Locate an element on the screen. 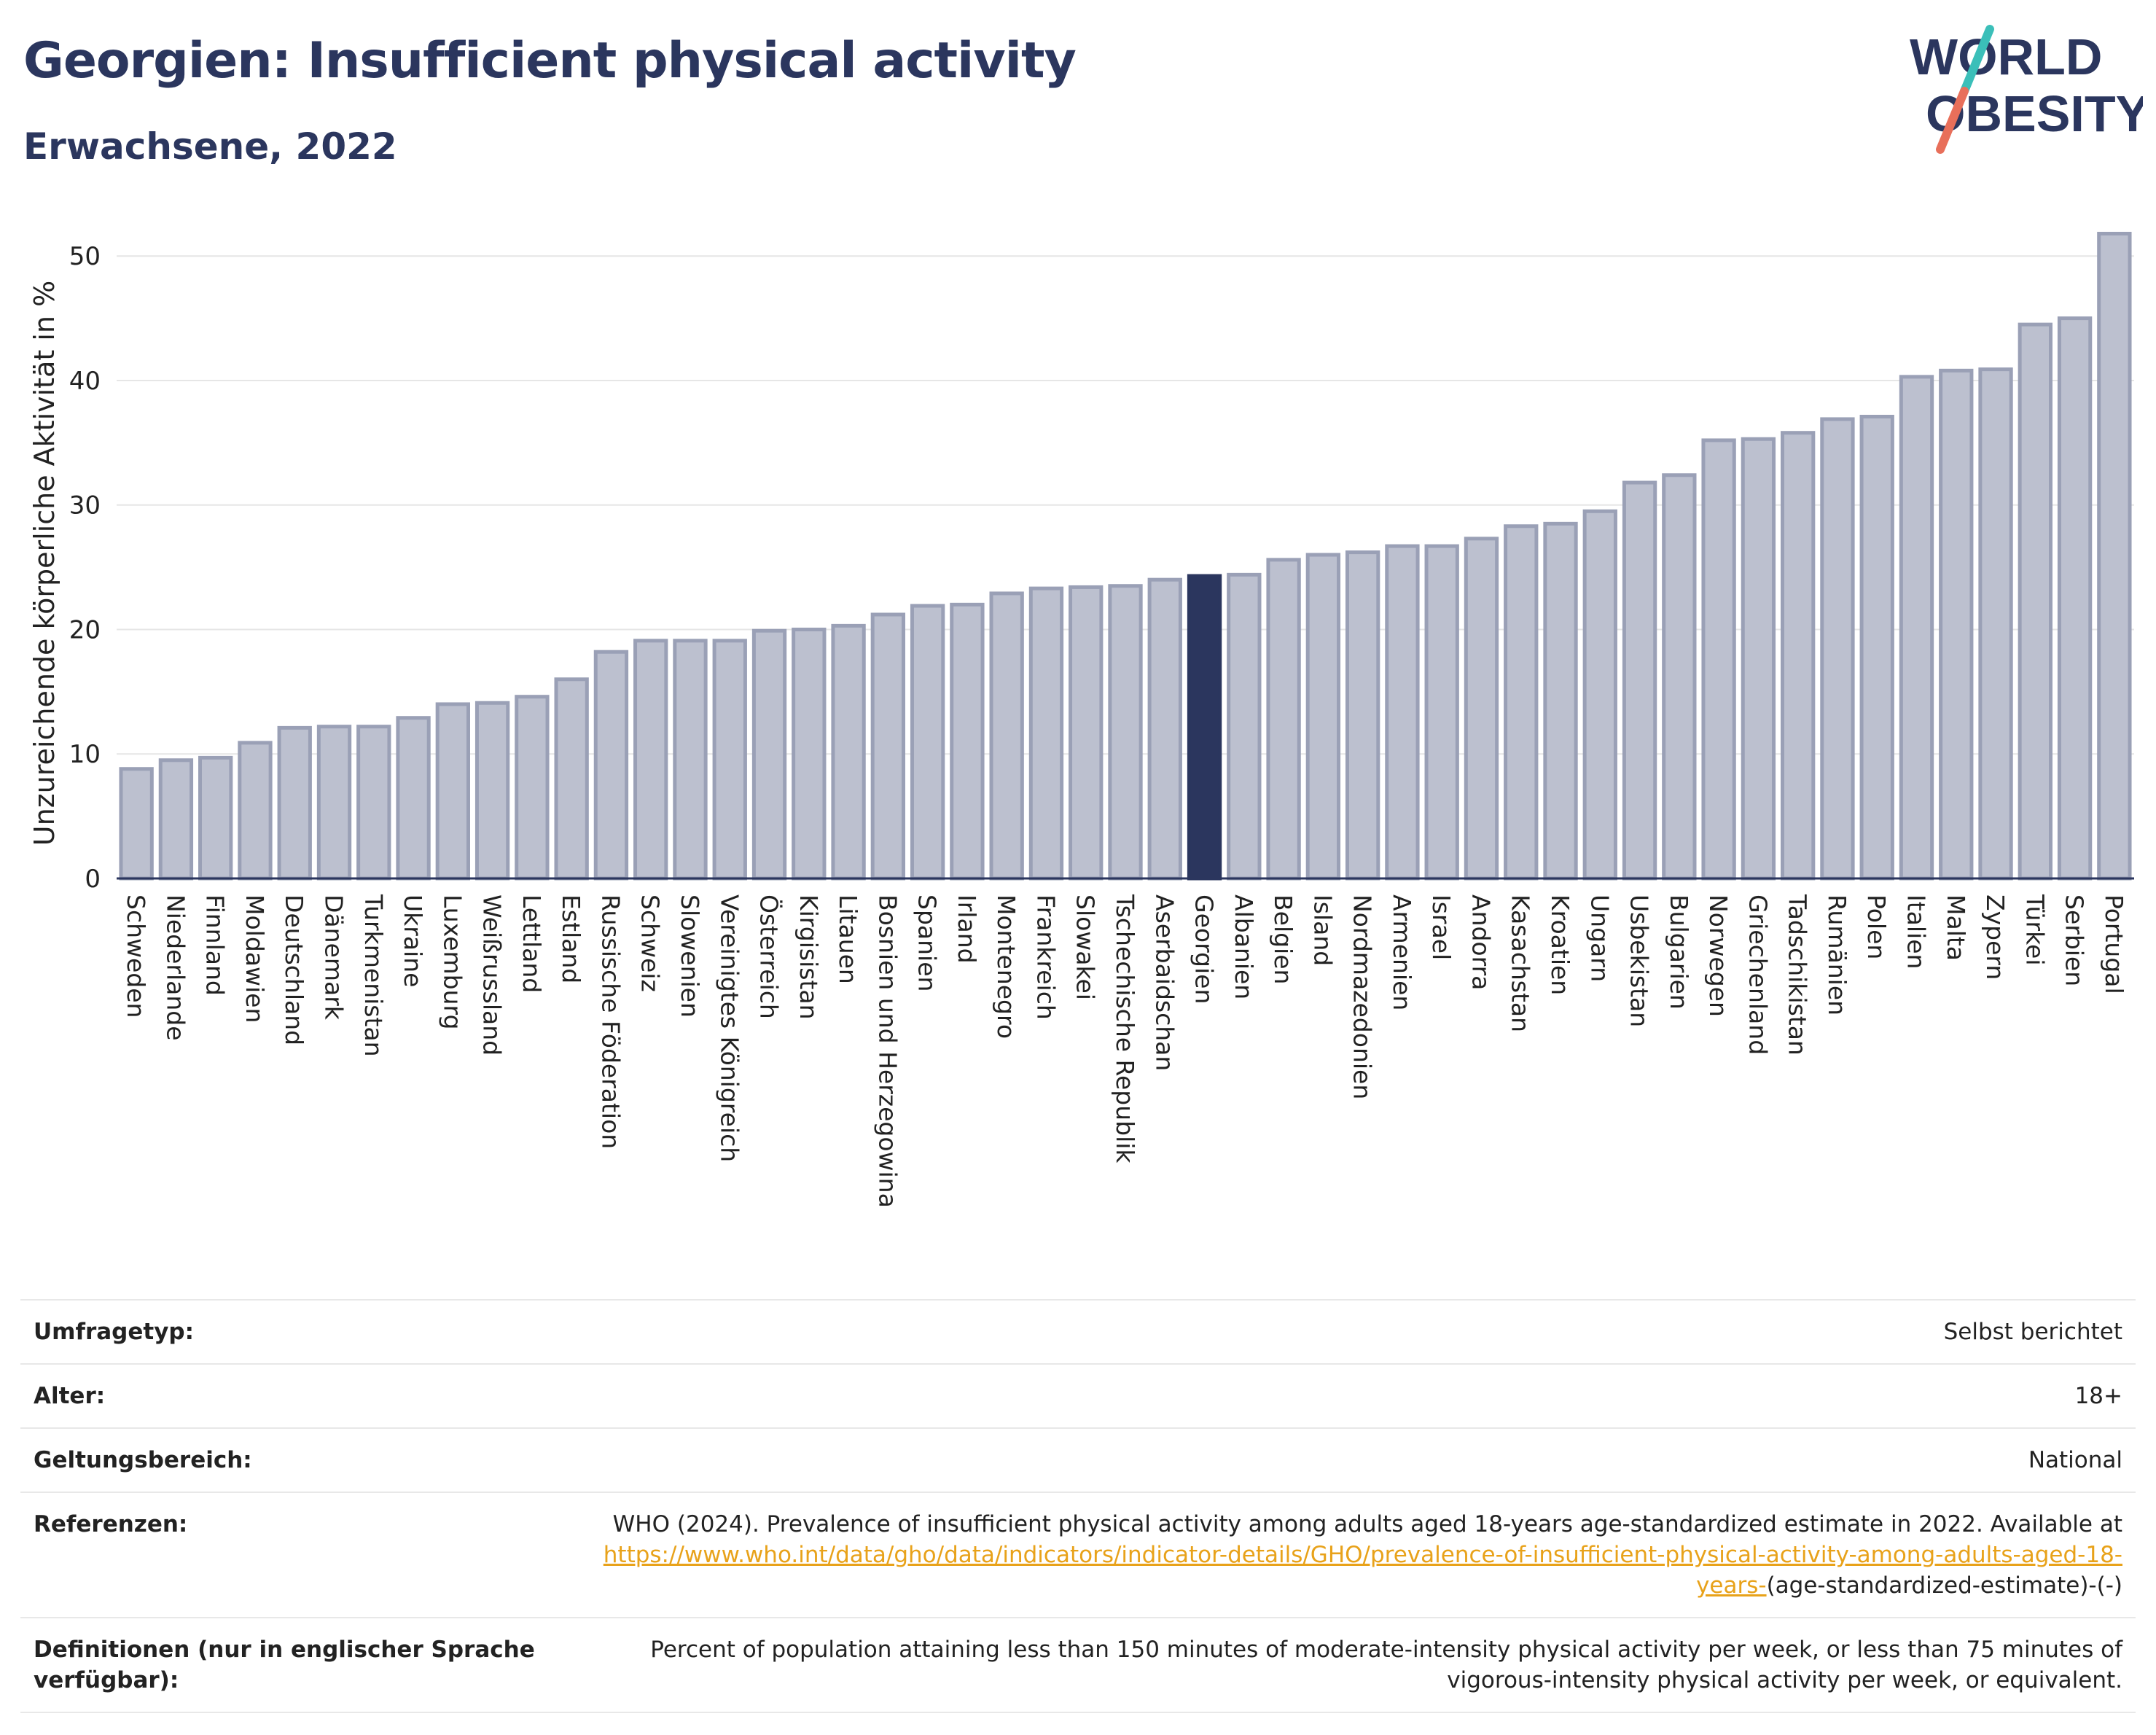 The height and width of the screenshot is (1735, 2156). reference-tail: (age-standardized-estimate)-(-) is located at coordinates (1944, 1585).